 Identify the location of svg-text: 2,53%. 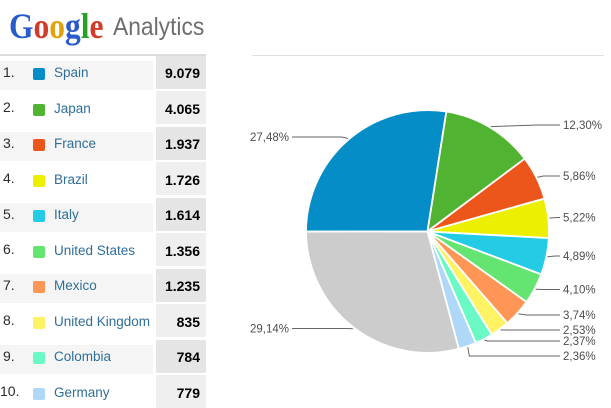
(579, 331).